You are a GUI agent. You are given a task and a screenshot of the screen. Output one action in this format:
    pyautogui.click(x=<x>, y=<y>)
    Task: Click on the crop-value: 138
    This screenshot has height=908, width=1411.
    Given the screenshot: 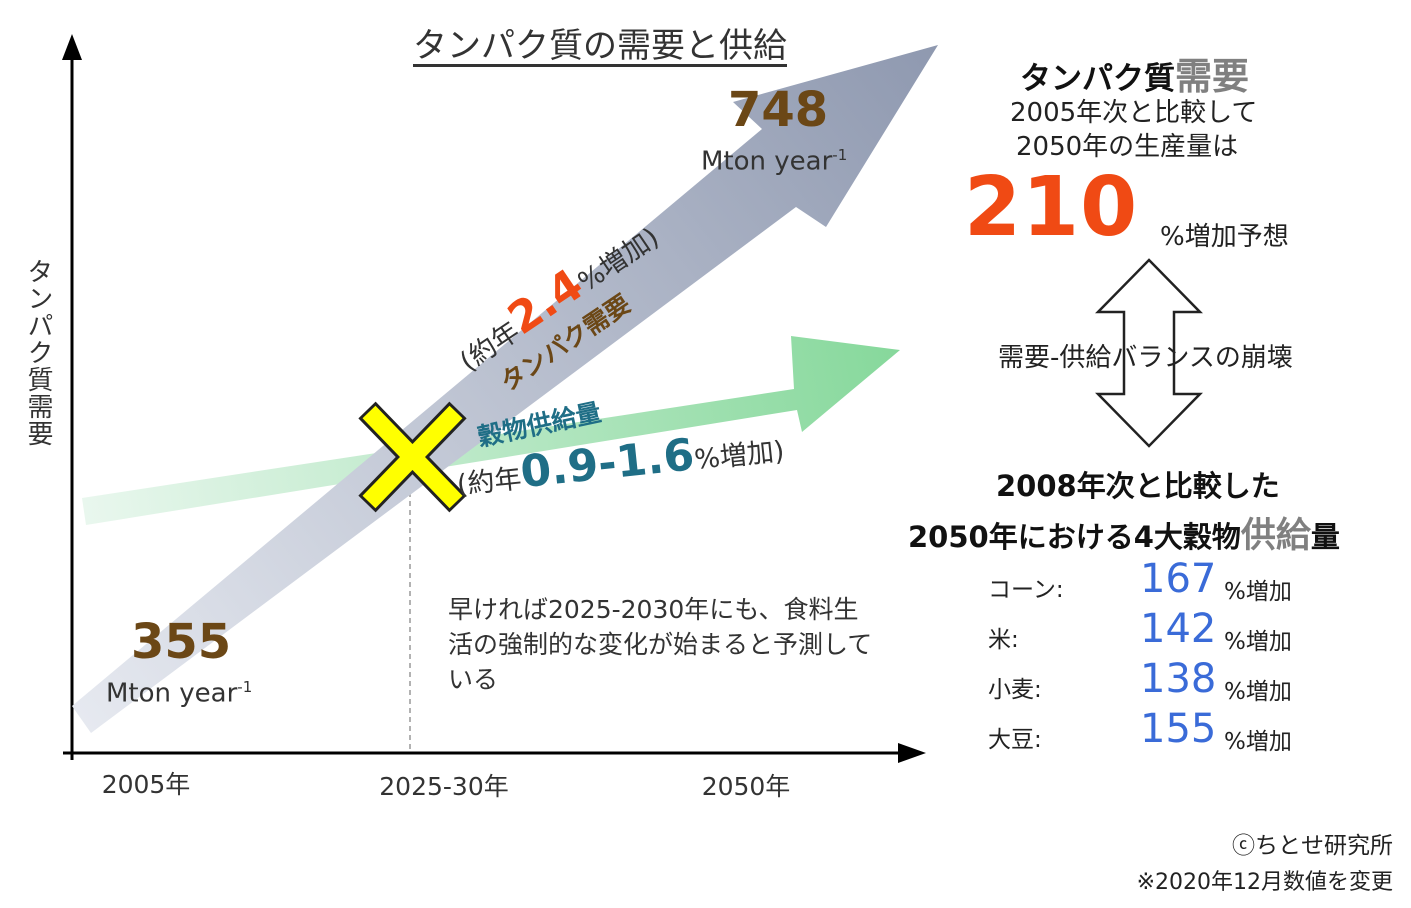 What is the action you would take?
    pyautogui.click(x=1178, y=679)
    